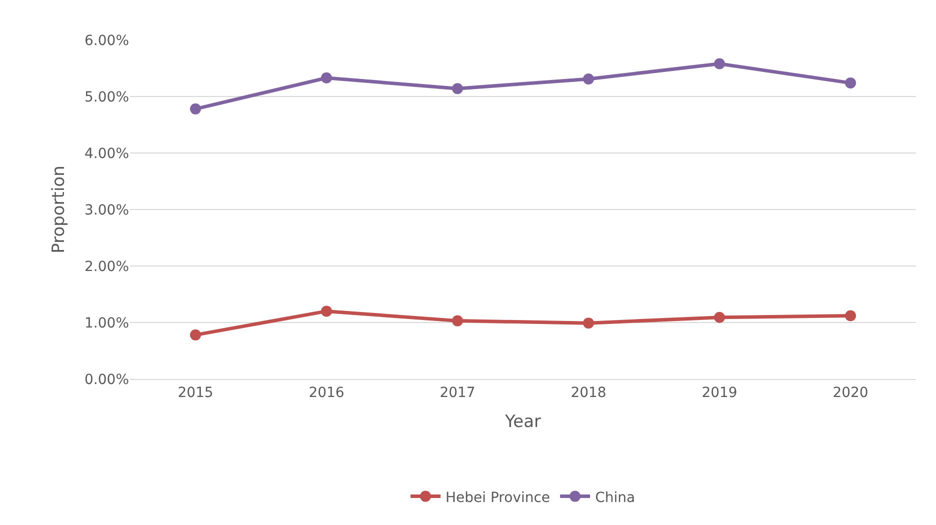  What do you see at coordinates (196, 392) in the screenshot?
I see `x-tick-label: 2015` at bounding box center [196, 392].